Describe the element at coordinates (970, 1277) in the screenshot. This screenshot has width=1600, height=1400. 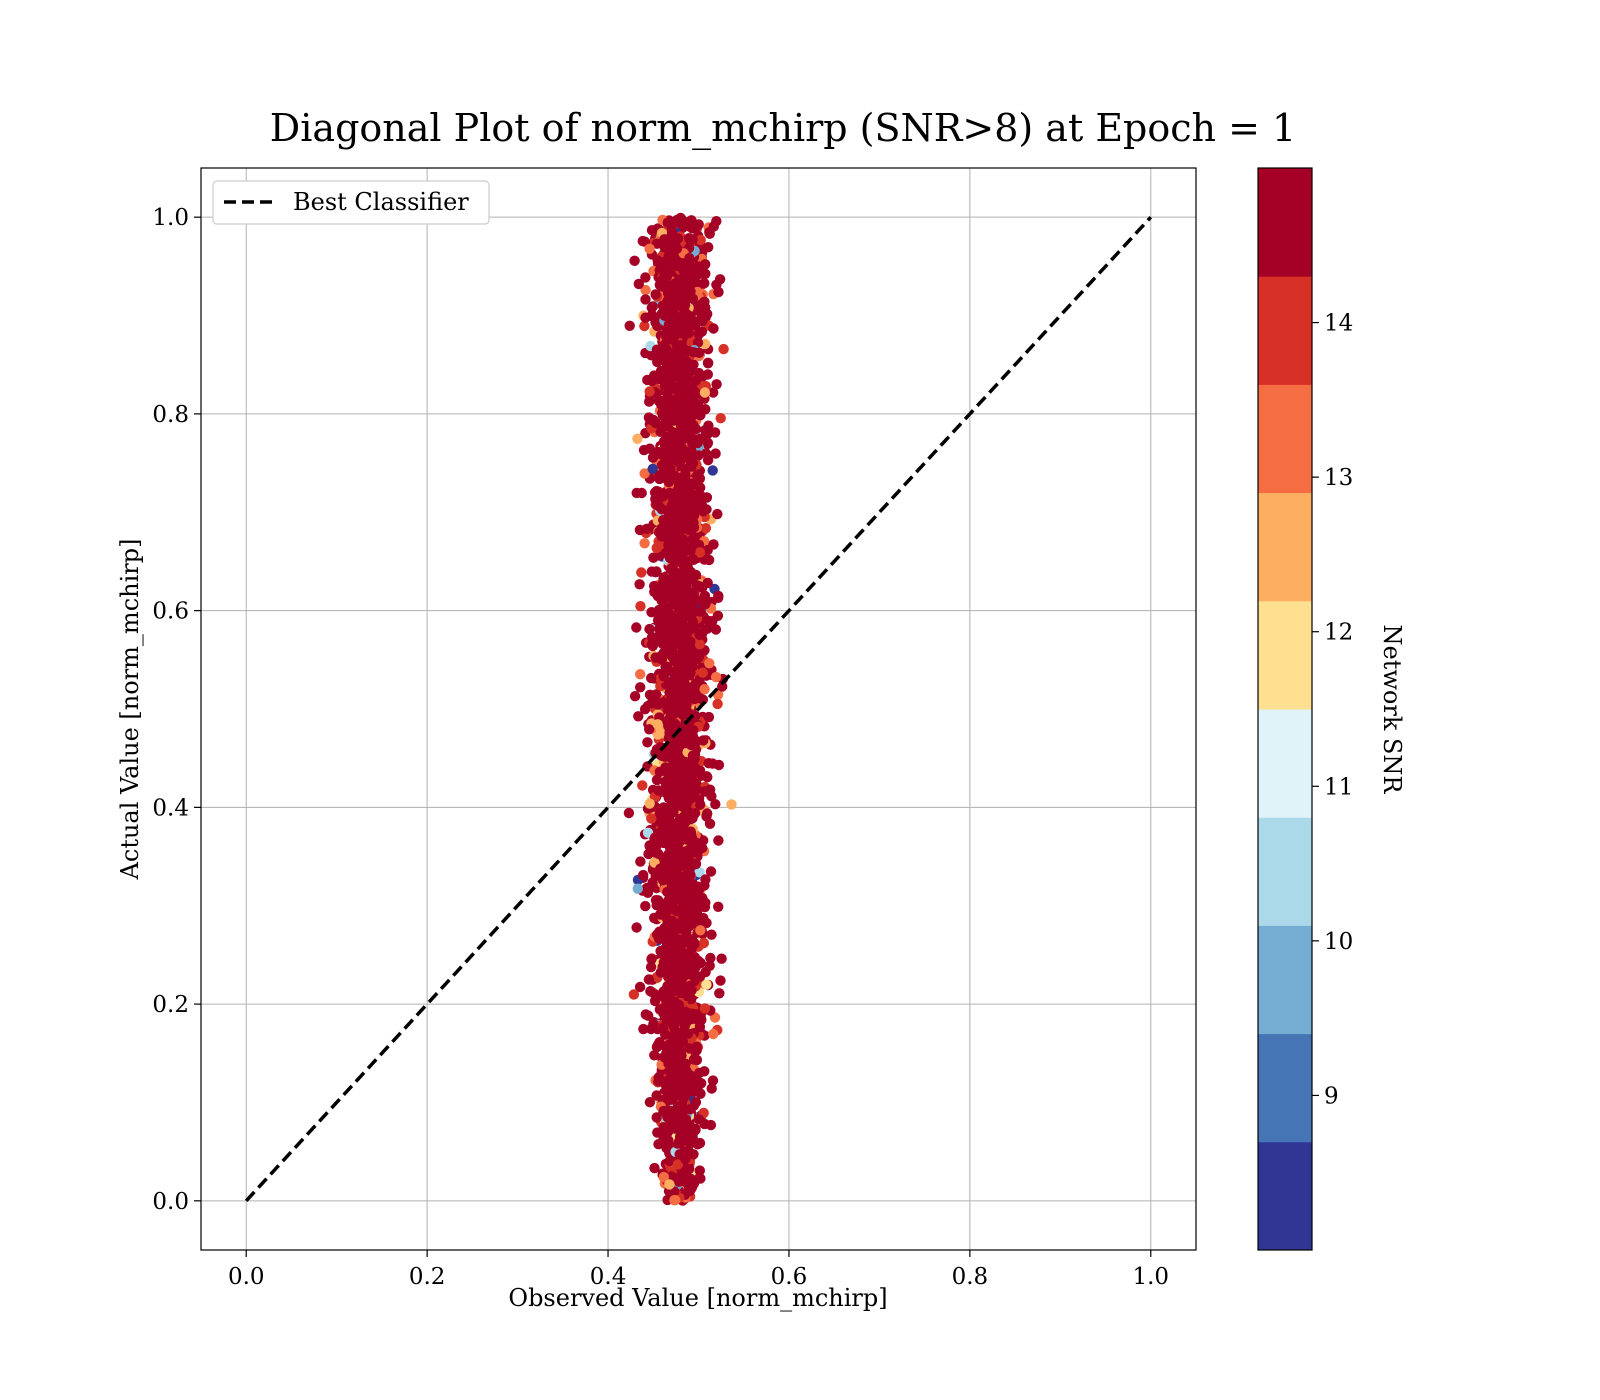
I see `x-tick-label: 0.8` at that location.